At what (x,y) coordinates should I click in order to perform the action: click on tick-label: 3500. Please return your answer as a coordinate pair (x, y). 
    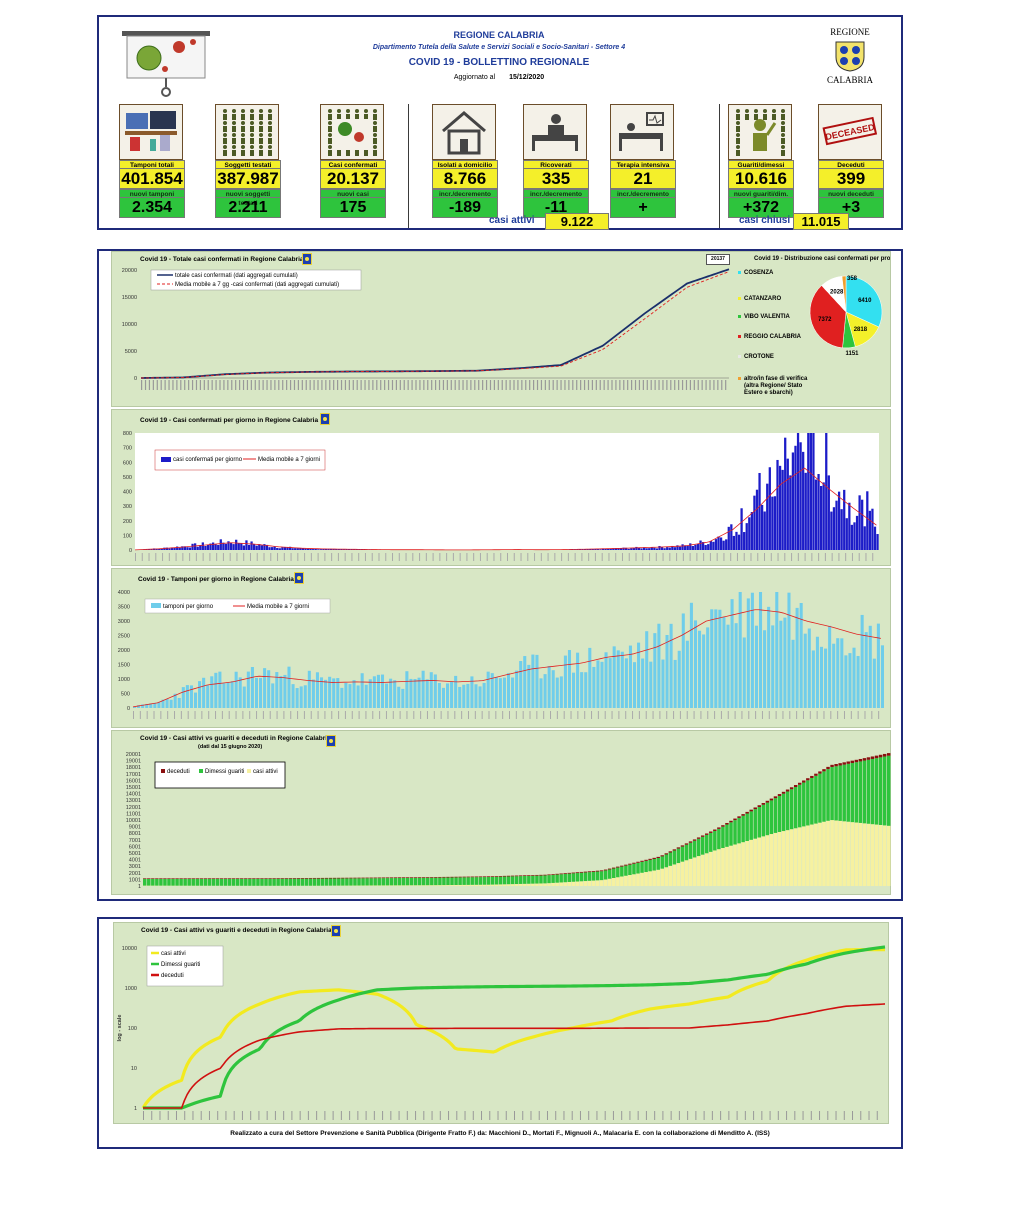
    Looking at the image, I should click on (124, 608).